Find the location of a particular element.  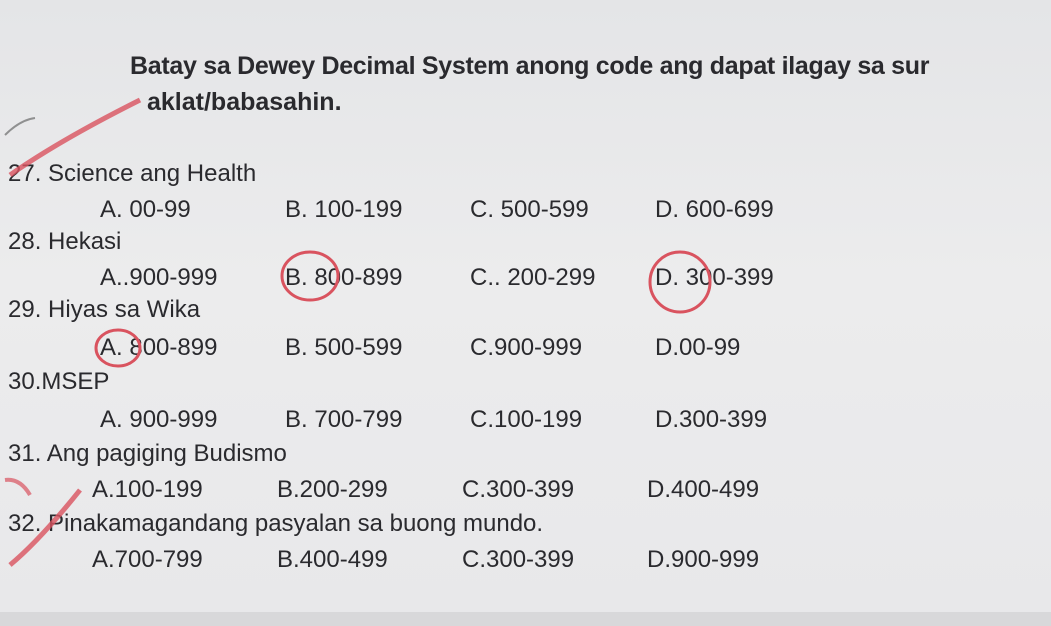

option-28-c: C.. 200-299 is located at coordinates (533, 277).